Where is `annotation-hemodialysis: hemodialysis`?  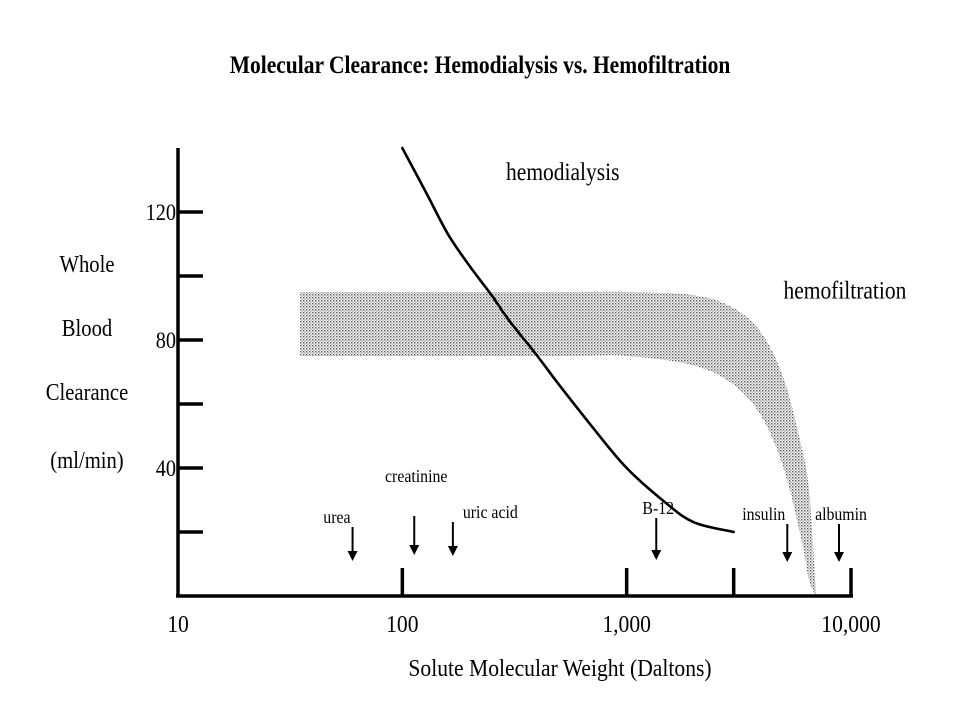 annotation-hemodialysis: hemodialysis is located at coordinates (562, 173).